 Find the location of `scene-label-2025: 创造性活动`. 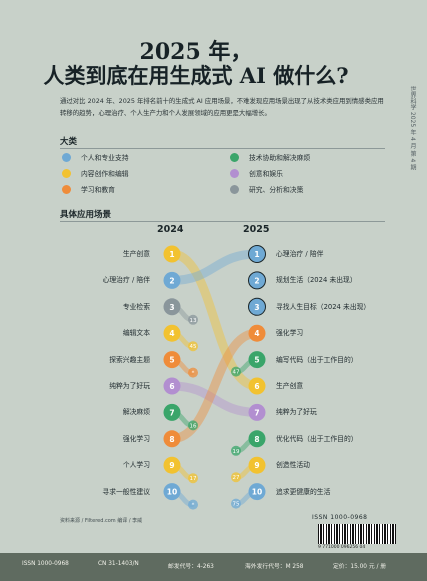

scene-label-2025: 创造性活动 is located at coordinates (293, 465).